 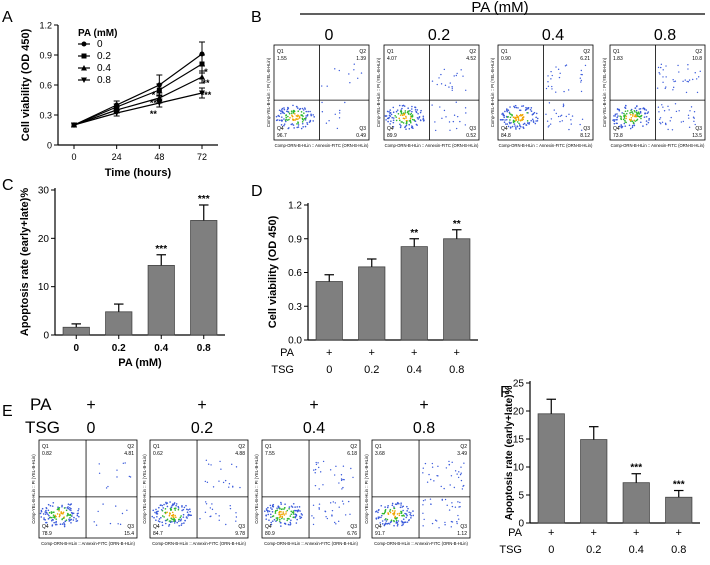 I want to click on legend-label: 0.4, so click(x=104, y=68).